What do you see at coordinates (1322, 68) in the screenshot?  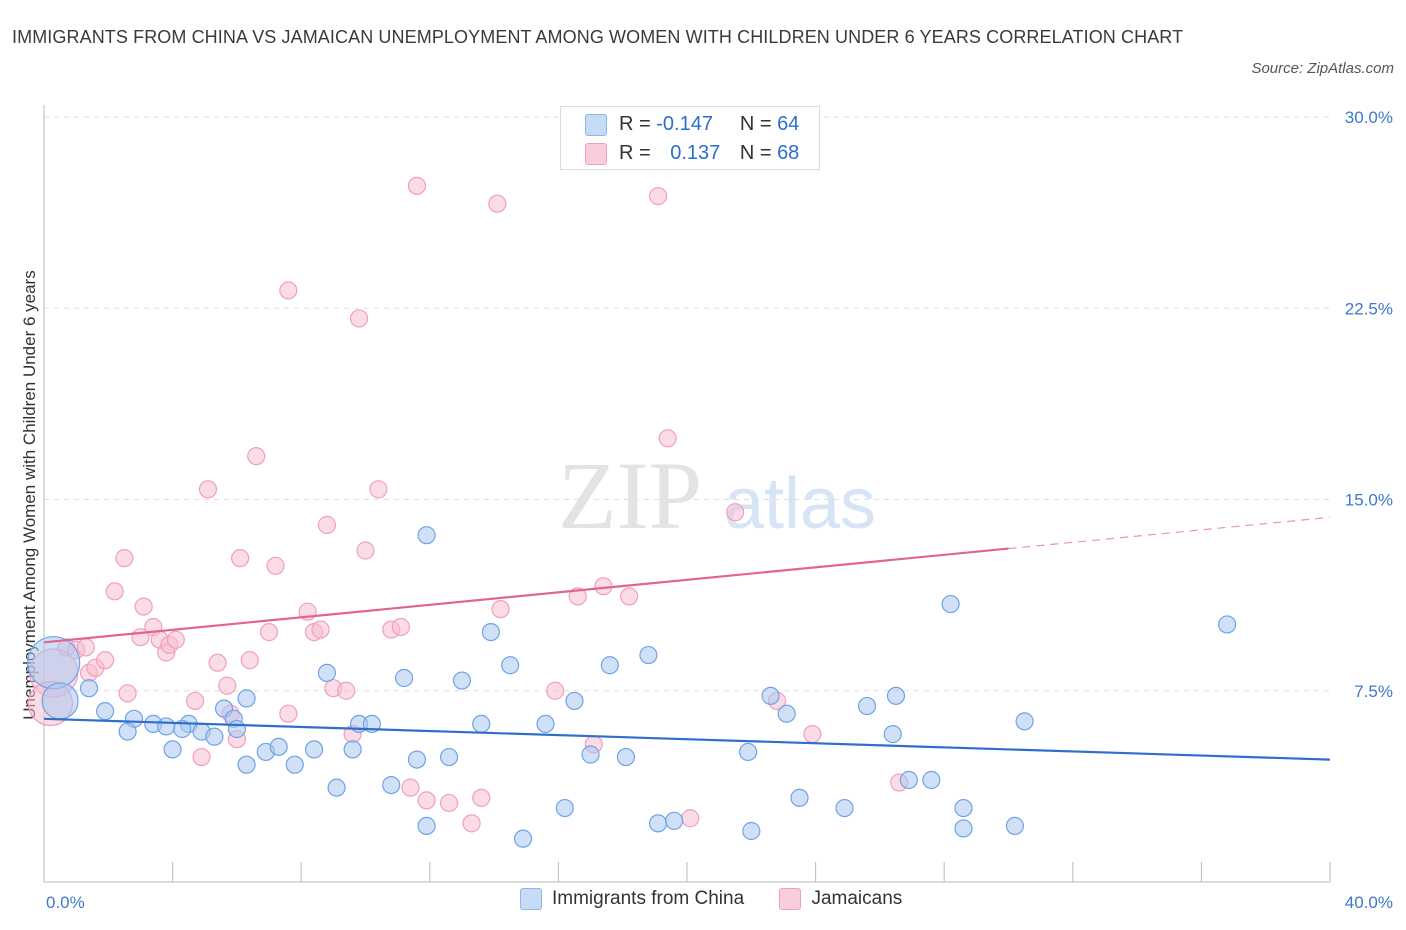 I see `source-label: Source: ZipAtlas.com` at bounding box center [1322, 68].